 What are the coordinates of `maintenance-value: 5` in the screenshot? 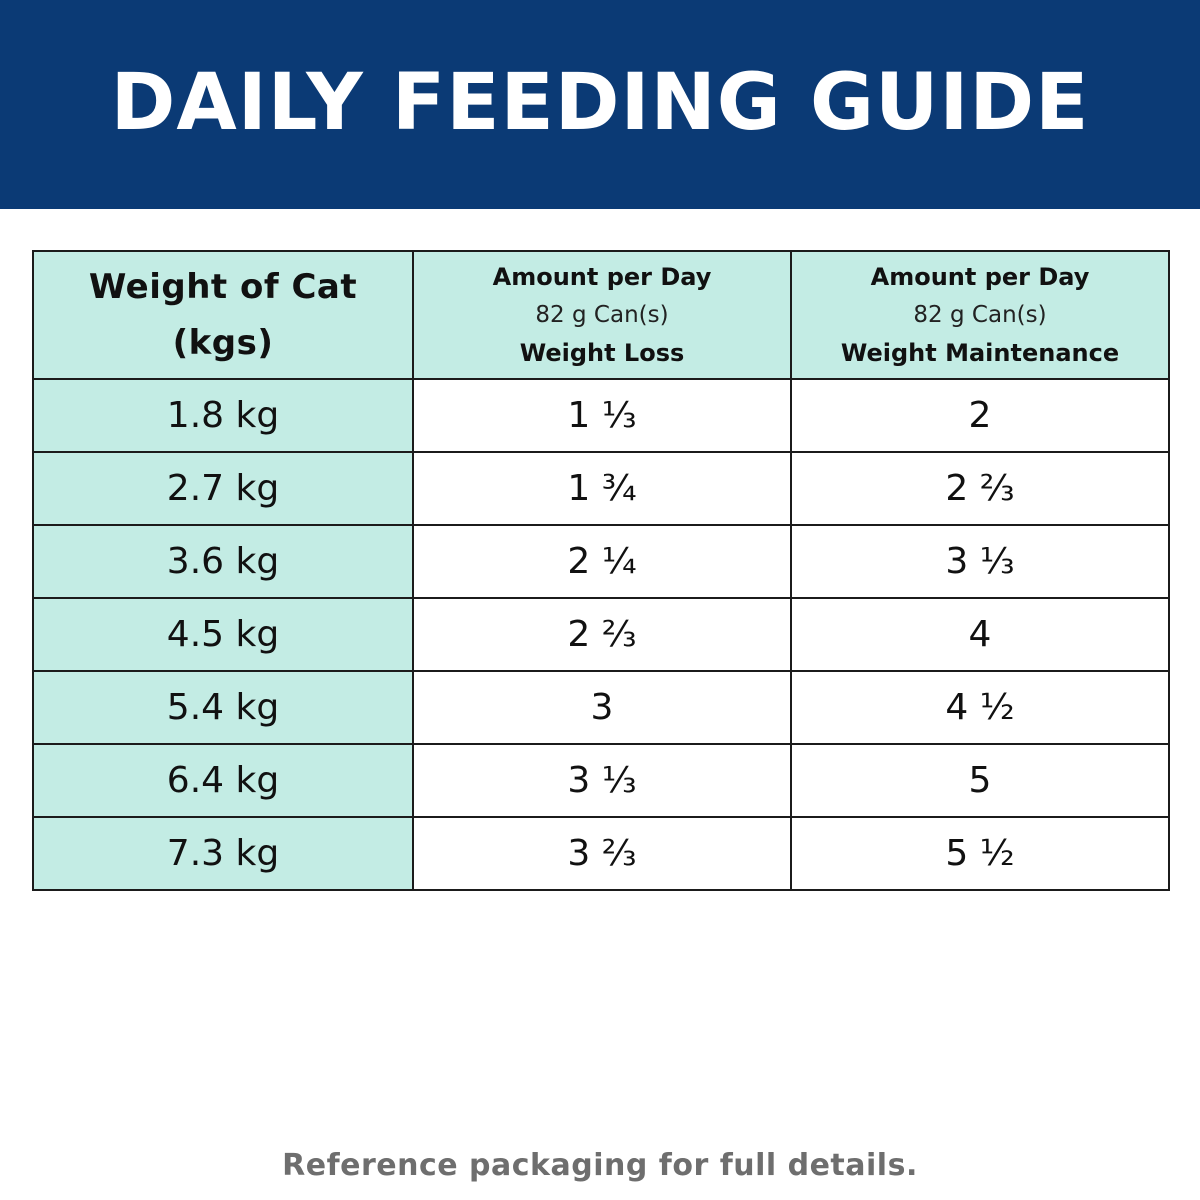 It's located at (980, 780).